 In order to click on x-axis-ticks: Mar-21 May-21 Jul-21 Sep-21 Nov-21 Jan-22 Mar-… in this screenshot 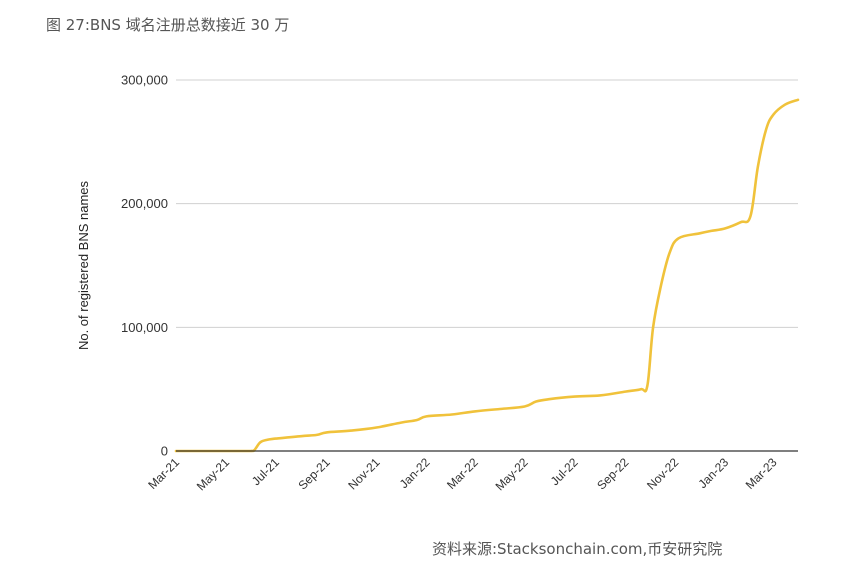, I will do `click(462, 474)`.